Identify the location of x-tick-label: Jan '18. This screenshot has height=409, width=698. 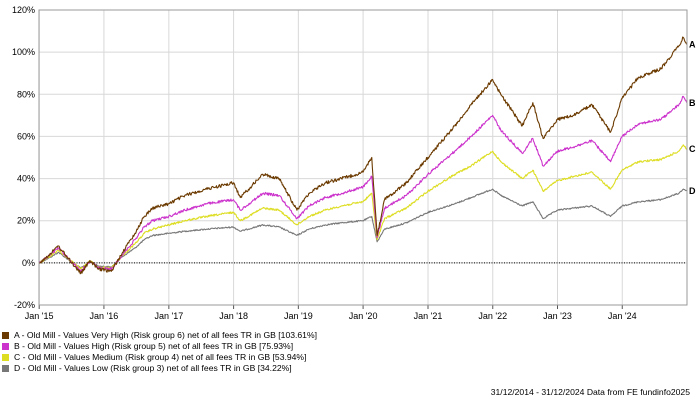
(233, 316).